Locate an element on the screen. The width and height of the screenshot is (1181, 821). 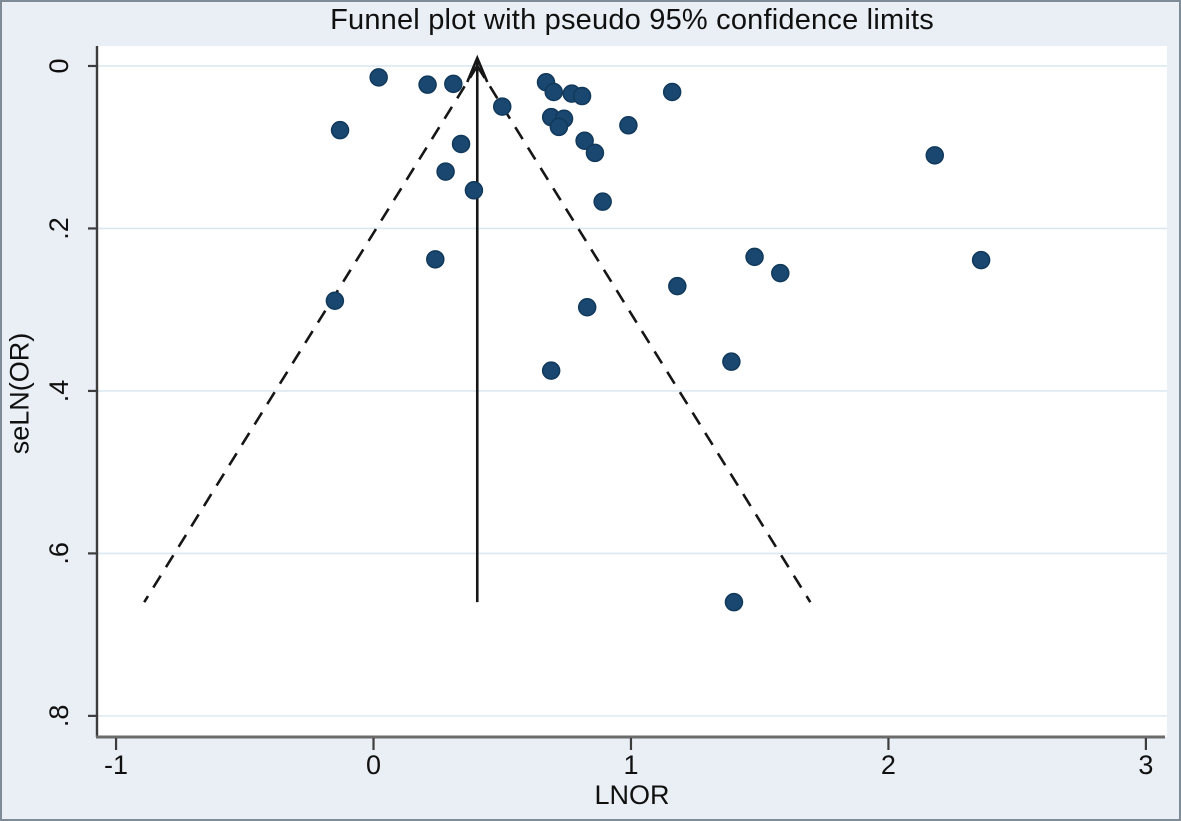
y-tick-label: .8 is located at coordinates (59, 716).